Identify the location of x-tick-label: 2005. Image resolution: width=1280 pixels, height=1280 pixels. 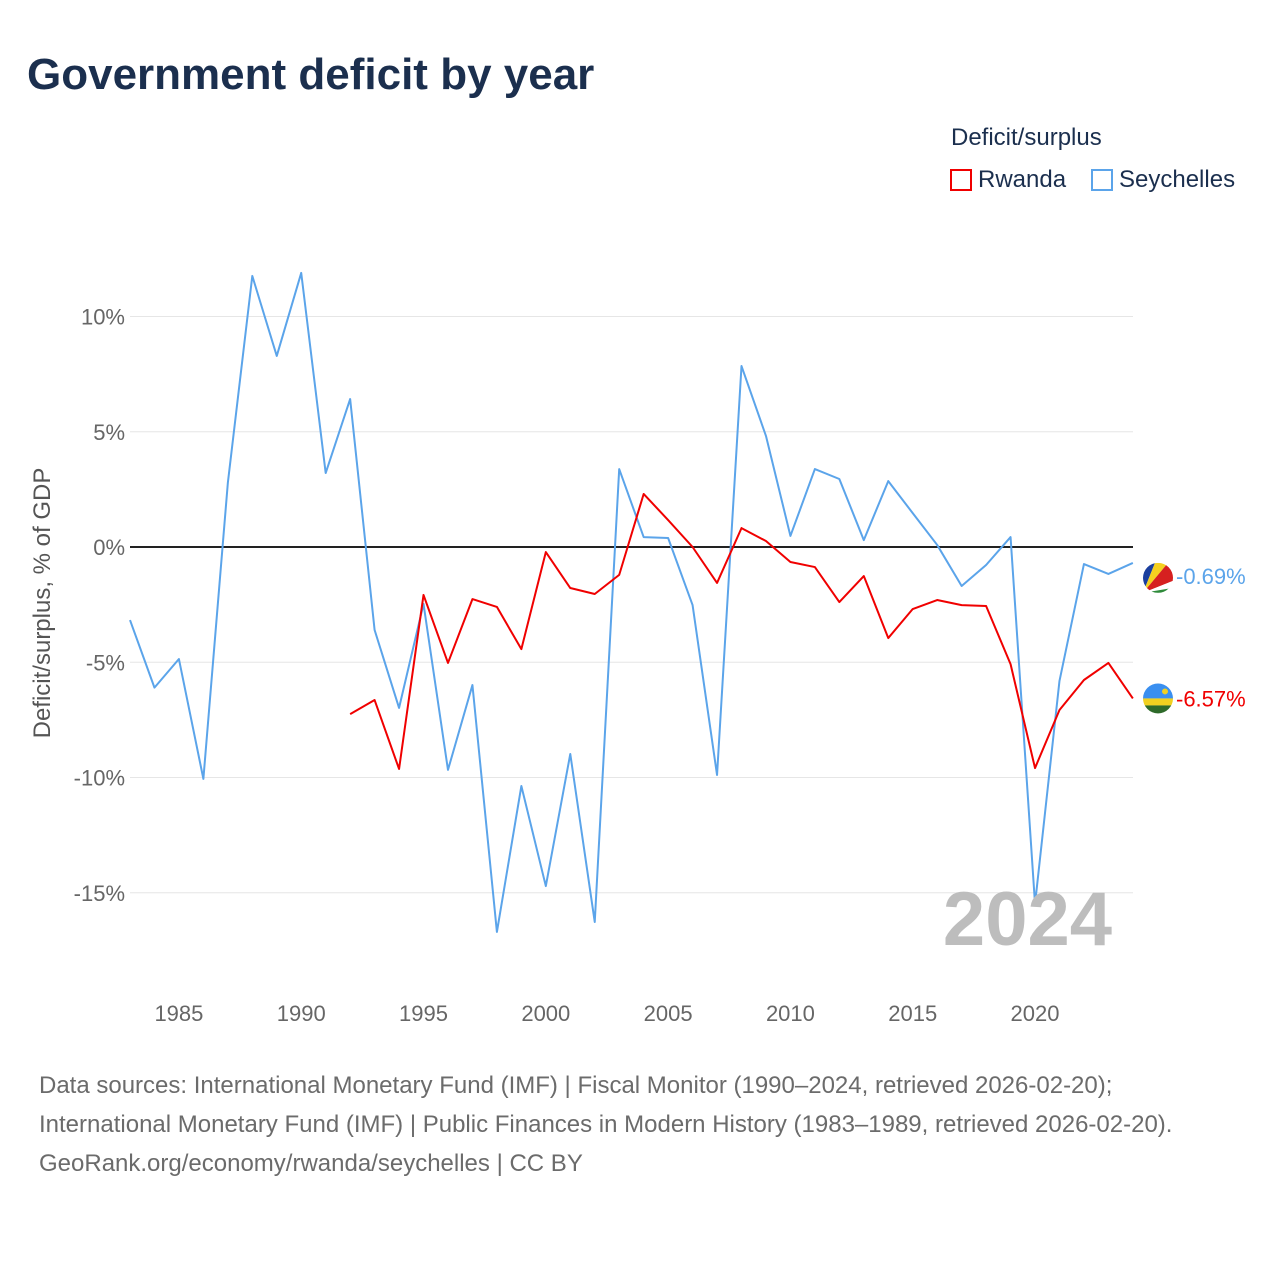
(668, 1013).